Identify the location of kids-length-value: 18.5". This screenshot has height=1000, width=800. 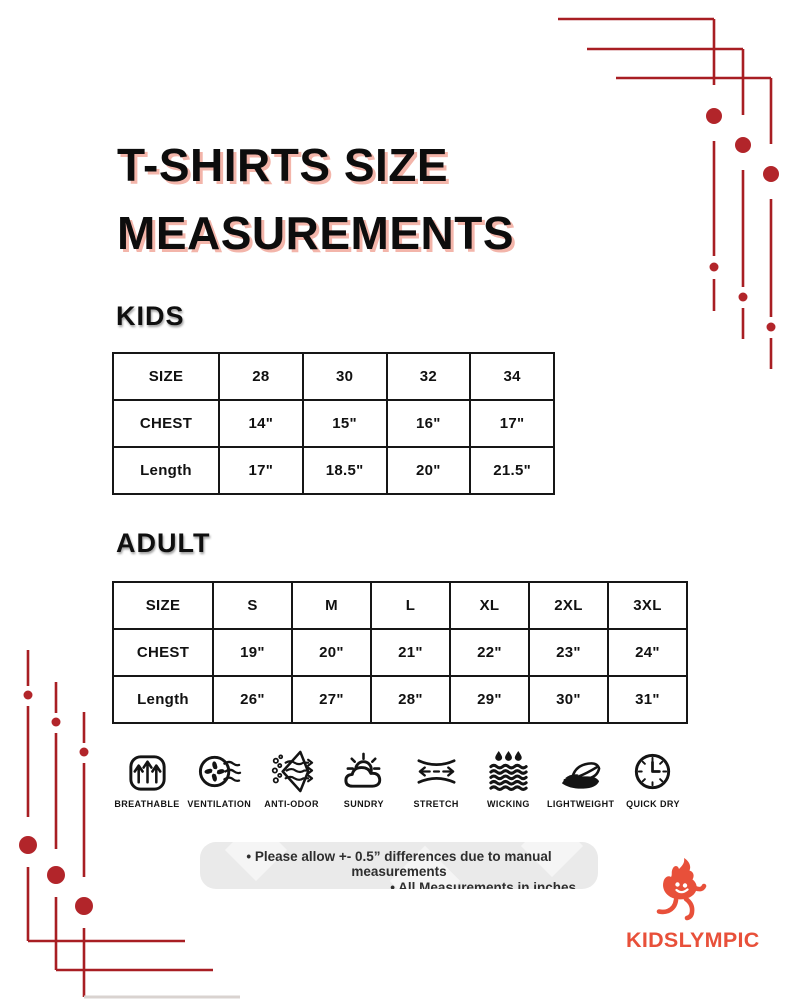
(344, 470).